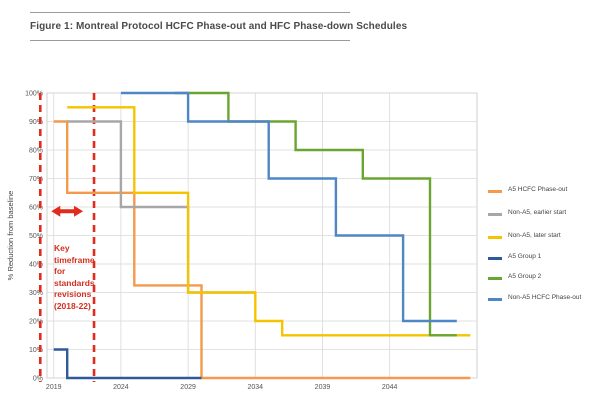 This screenshot has height=408, width=599. I want to click on y-tick-label: 30%, so click(36, 293).